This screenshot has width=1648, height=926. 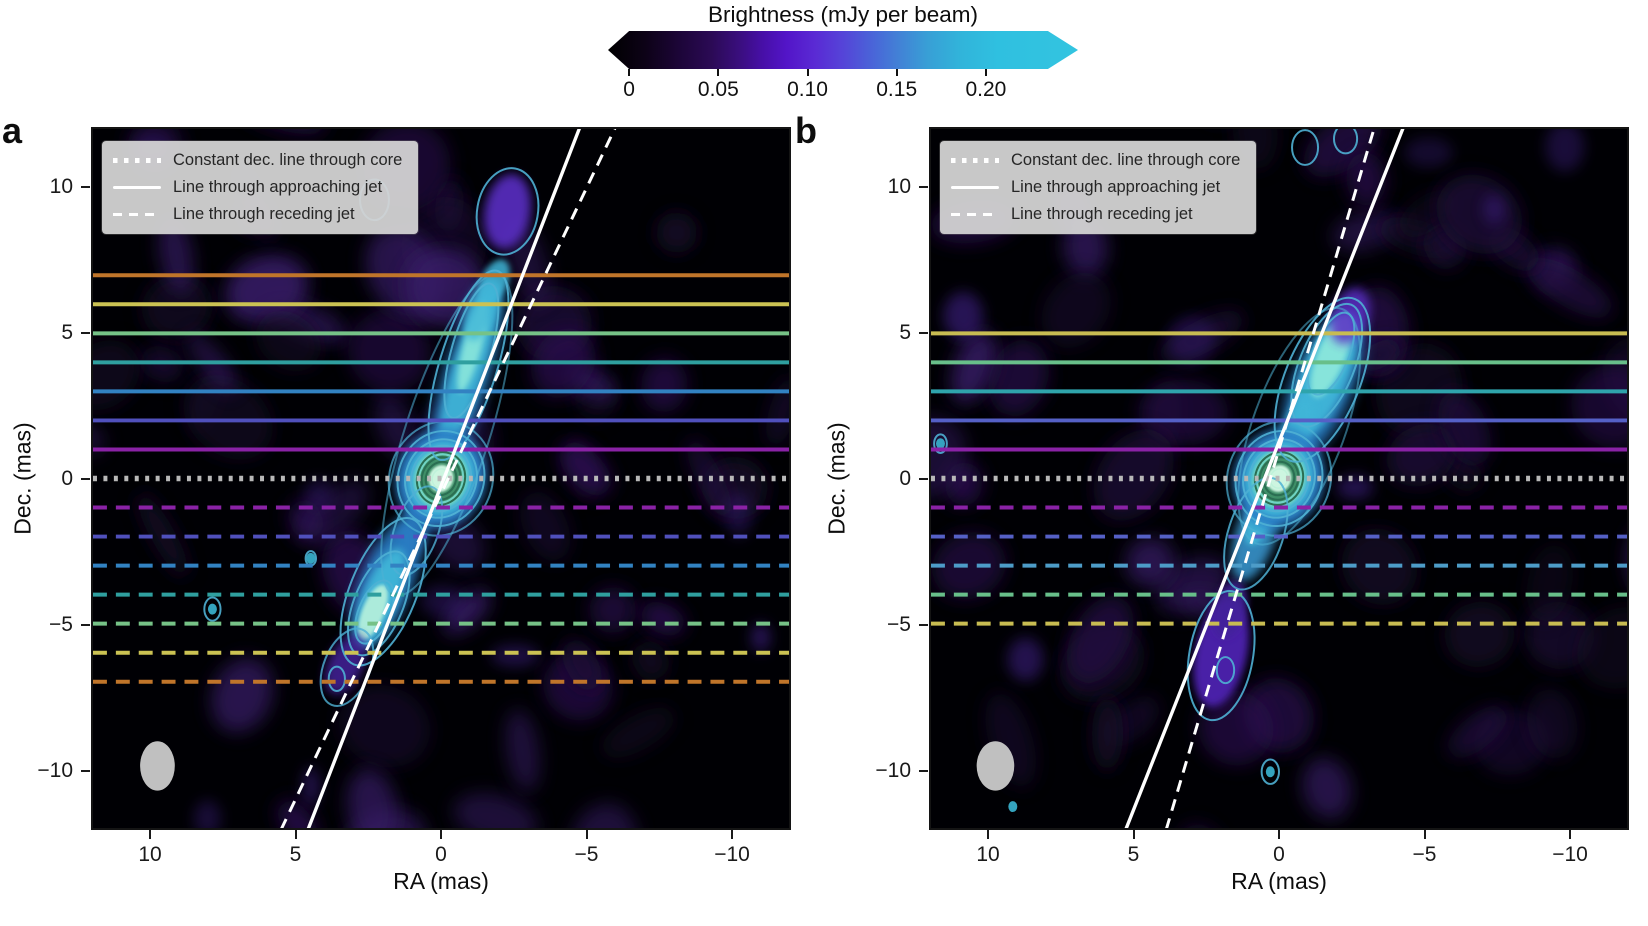 What do you see at coordinates (373, 612) in the screenshot?
I see `jet-emission-blob` at bounding box center [373, 612].